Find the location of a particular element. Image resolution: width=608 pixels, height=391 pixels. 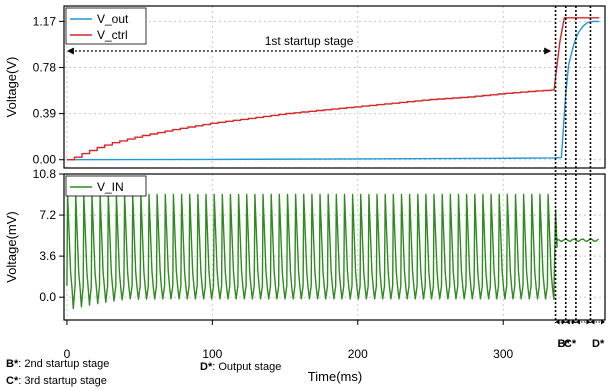

x-tick-label: 300 is located at coordinates (503, 354).